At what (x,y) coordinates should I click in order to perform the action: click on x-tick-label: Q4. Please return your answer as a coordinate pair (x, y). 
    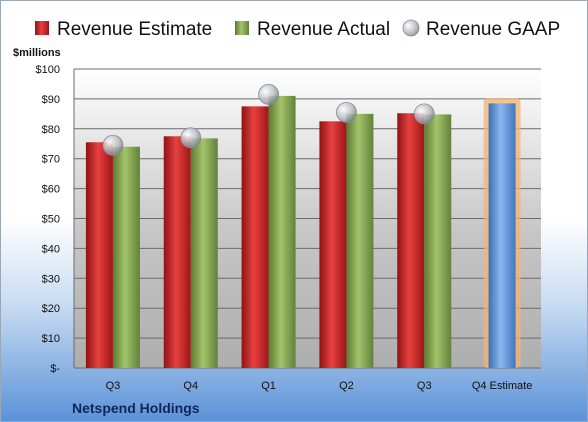
    Looking at the image, I should click on (190, 386).